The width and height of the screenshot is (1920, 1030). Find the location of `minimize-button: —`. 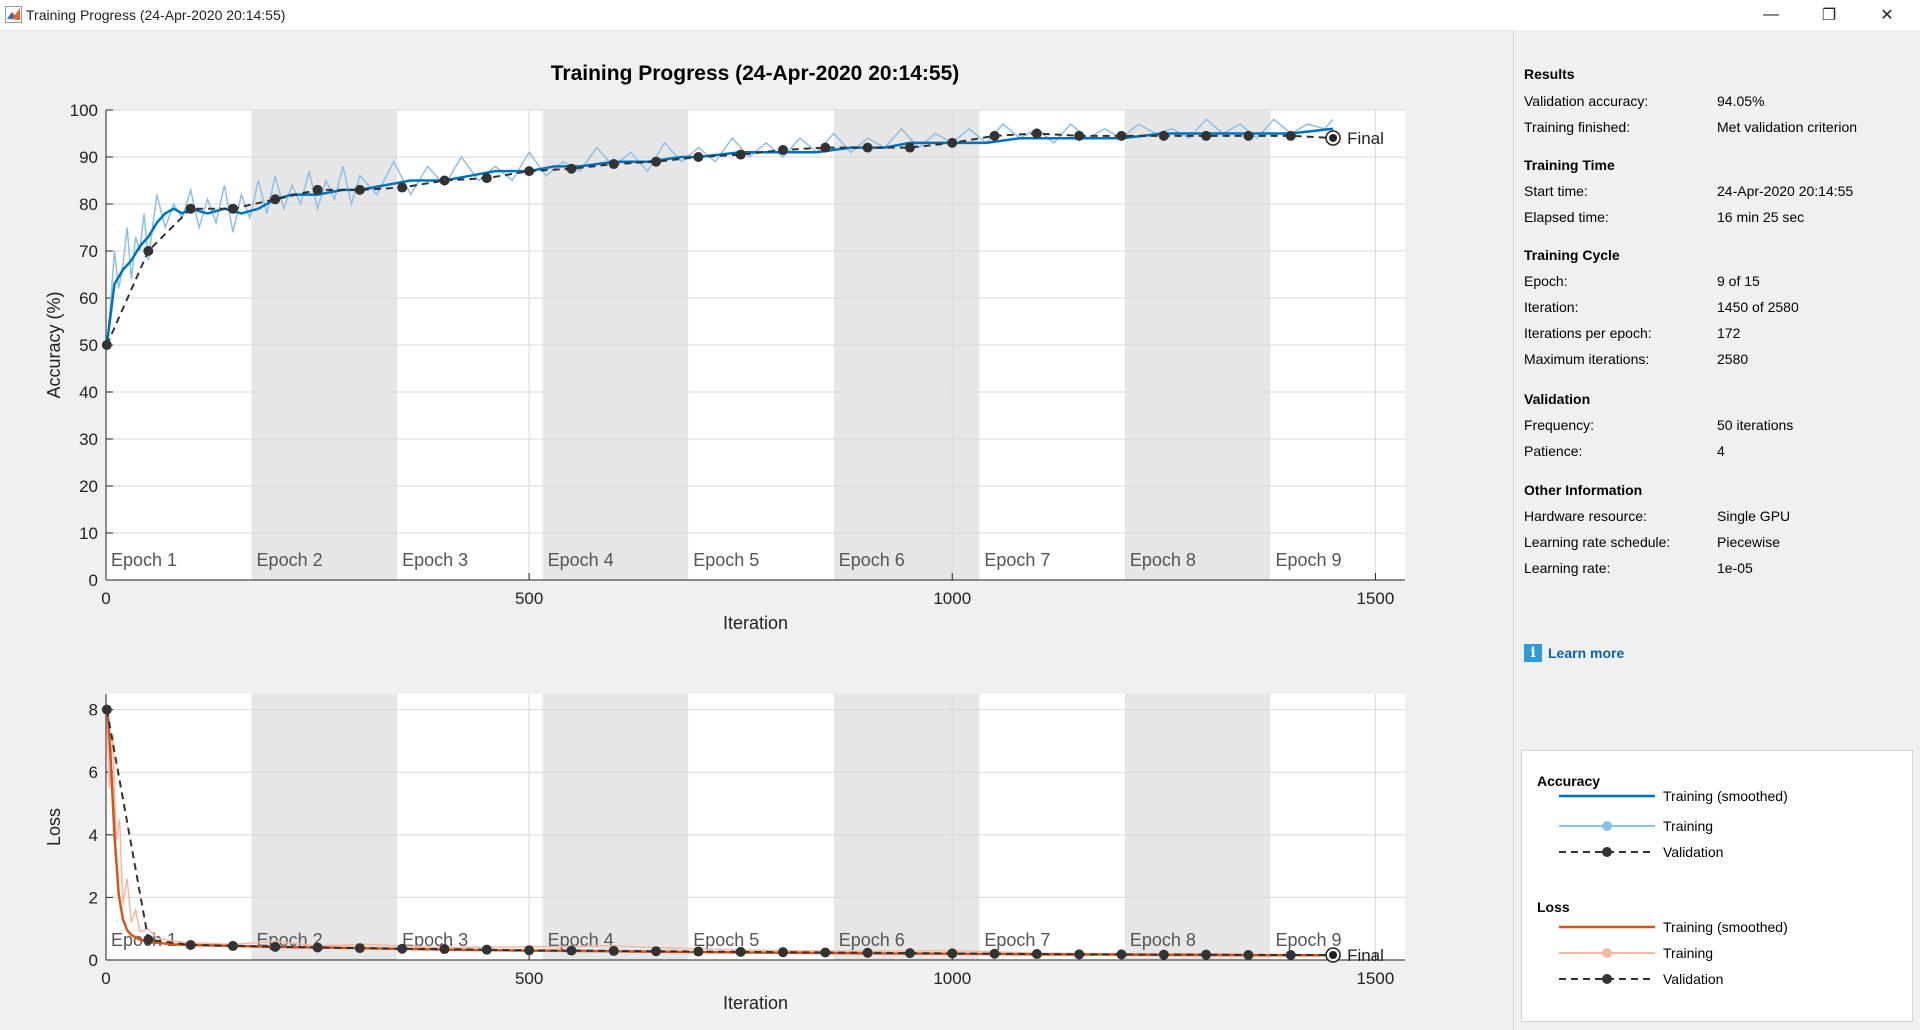

minimize-button: — is located at coordinates (1771, 15).